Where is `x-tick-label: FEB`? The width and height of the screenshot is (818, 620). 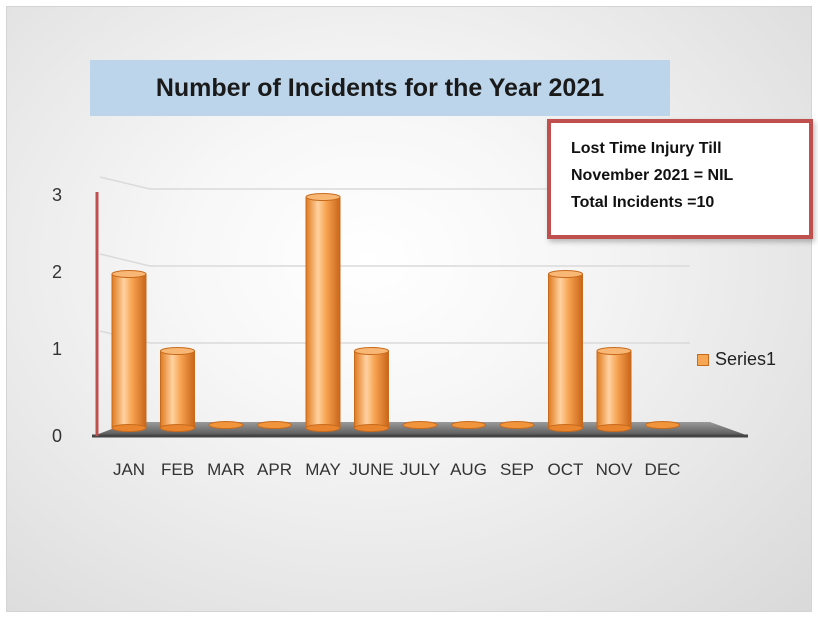 x-tick-label: FEB is located at coordinates (177, 469).